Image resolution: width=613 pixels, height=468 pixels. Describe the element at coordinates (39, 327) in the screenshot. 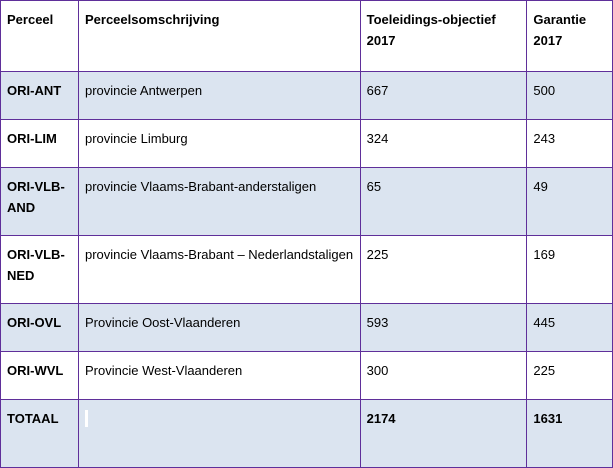

I see `row-code: ORI-OVL` at that location.